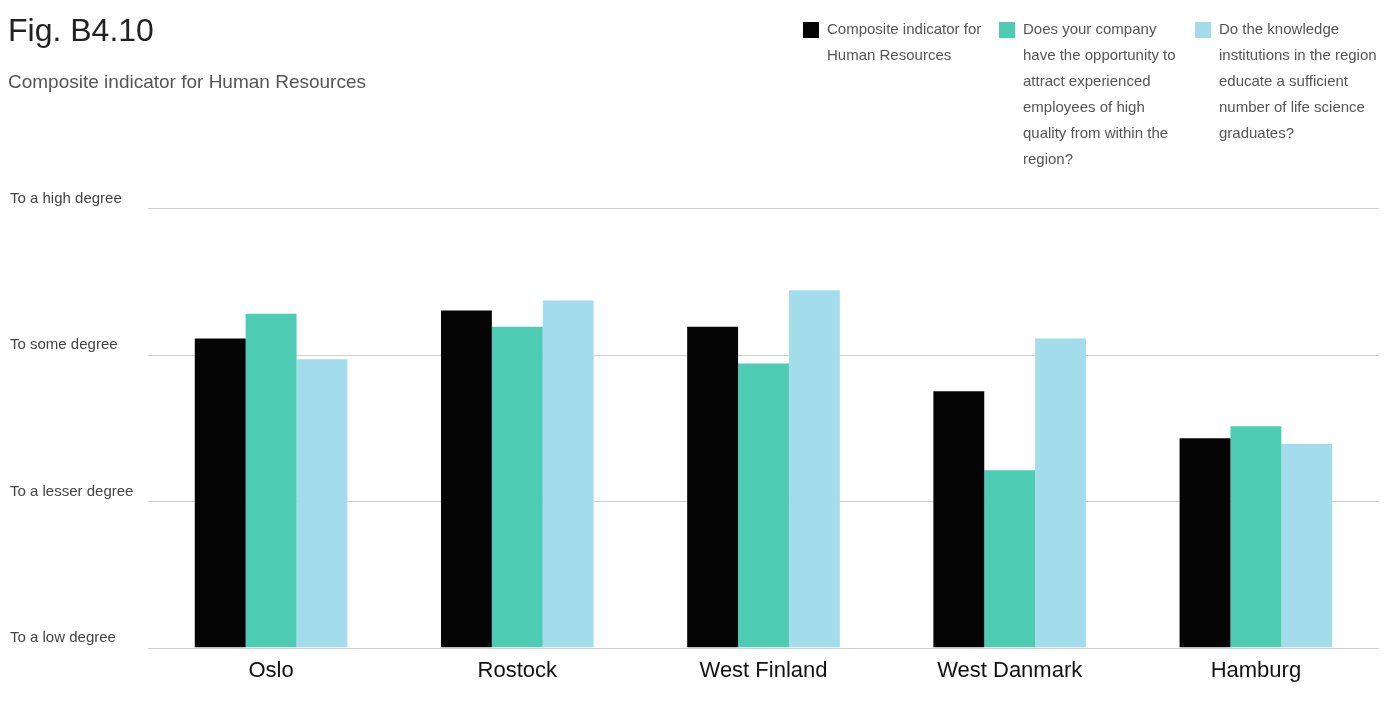  Describe the element at coordinates (187, 82) in the screenshot. I see `chart-subtitle: Composite indicator for Human Resources` at that location.